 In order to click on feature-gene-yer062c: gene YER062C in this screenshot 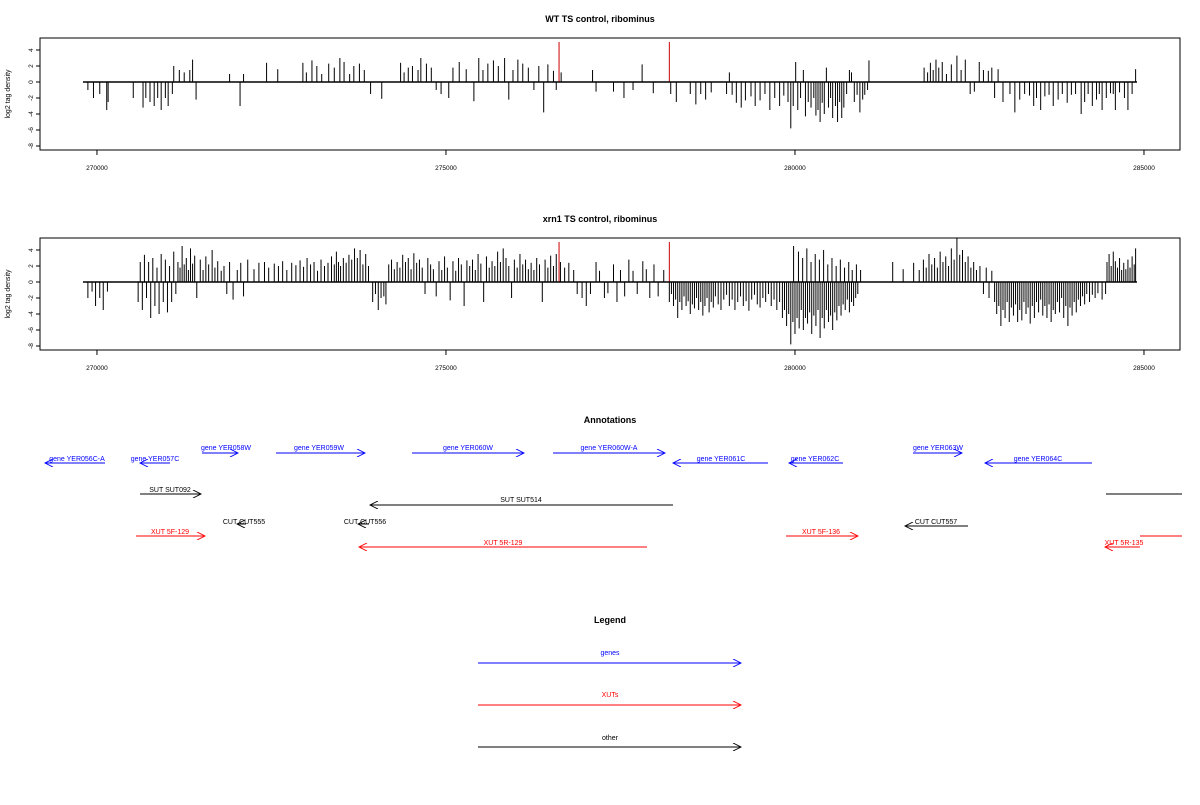, I will do `click(816, 459)`.